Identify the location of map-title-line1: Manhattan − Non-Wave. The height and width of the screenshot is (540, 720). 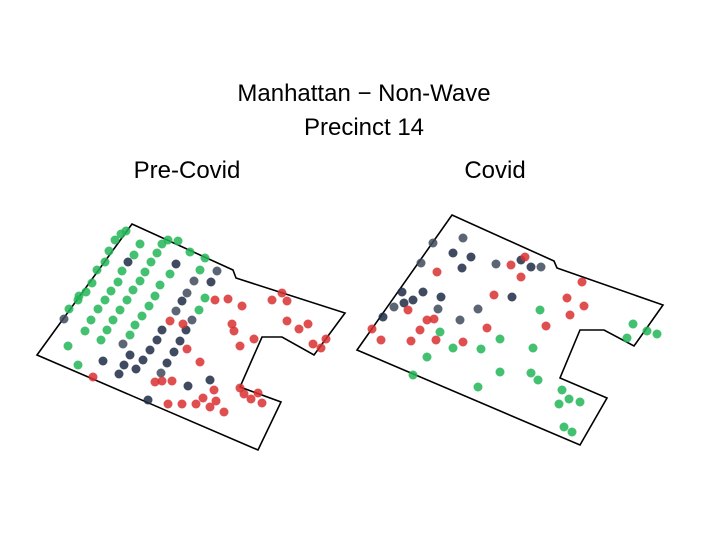
(364, 93).